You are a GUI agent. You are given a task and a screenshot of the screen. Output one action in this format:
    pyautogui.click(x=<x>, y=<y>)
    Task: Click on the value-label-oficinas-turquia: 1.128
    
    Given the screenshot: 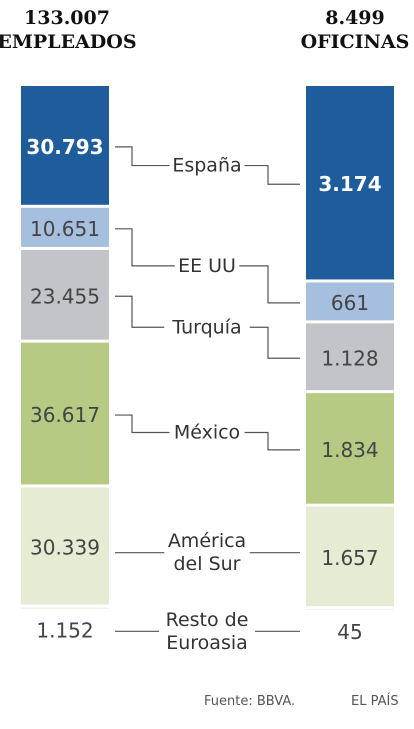 What is the action you would take?
    pyautogui.click(x=349, y=358)
    